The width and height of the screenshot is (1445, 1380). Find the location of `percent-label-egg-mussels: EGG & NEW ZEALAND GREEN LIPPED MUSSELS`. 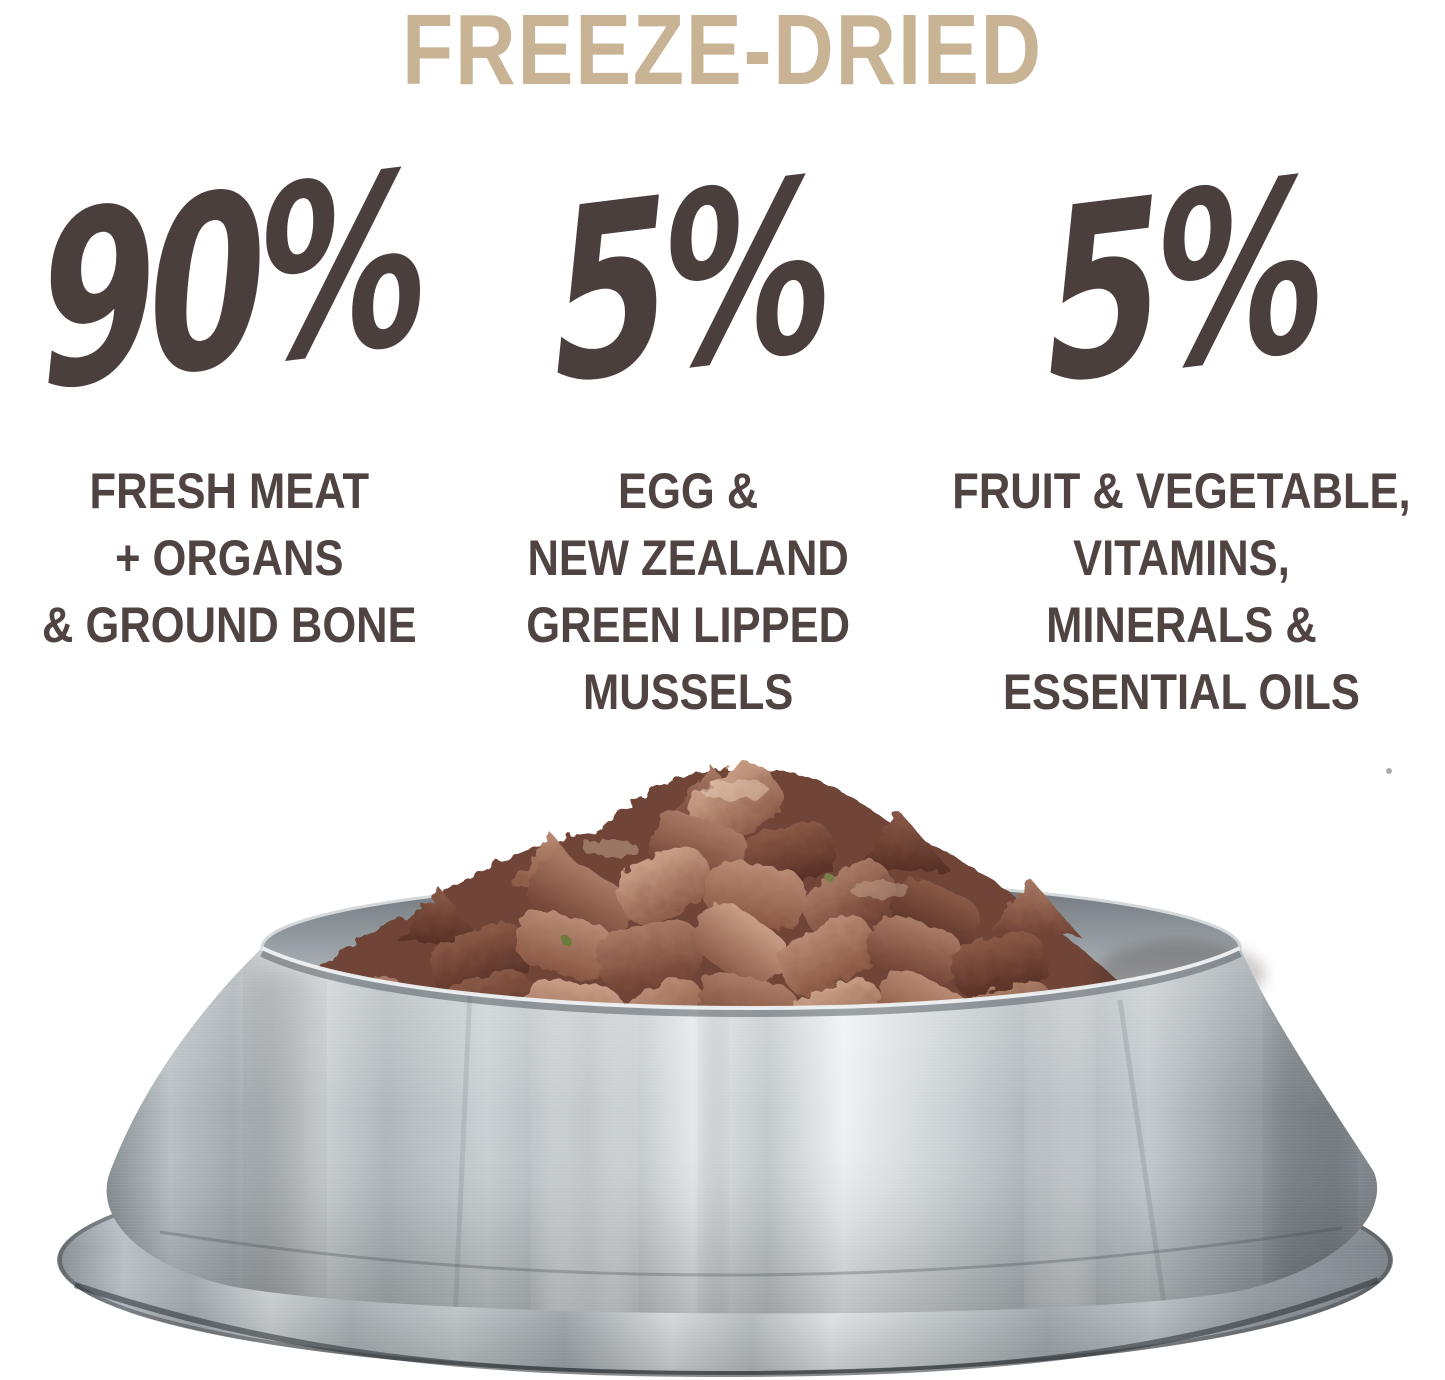

percent-label-egg-mussels: EGG & NEW ZEALAND GREEN LIPPED MUSSELS is located at coordinates (688, 591).